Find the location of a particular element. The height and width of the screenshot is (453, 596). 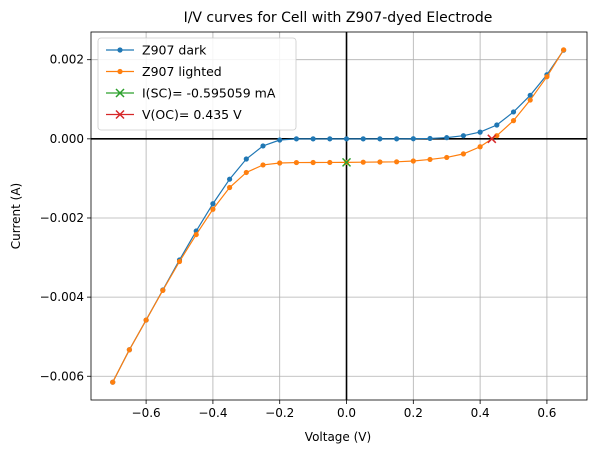

legend-entry: I(SC)= -0.595059 mA is located at coordinates (191, 93).